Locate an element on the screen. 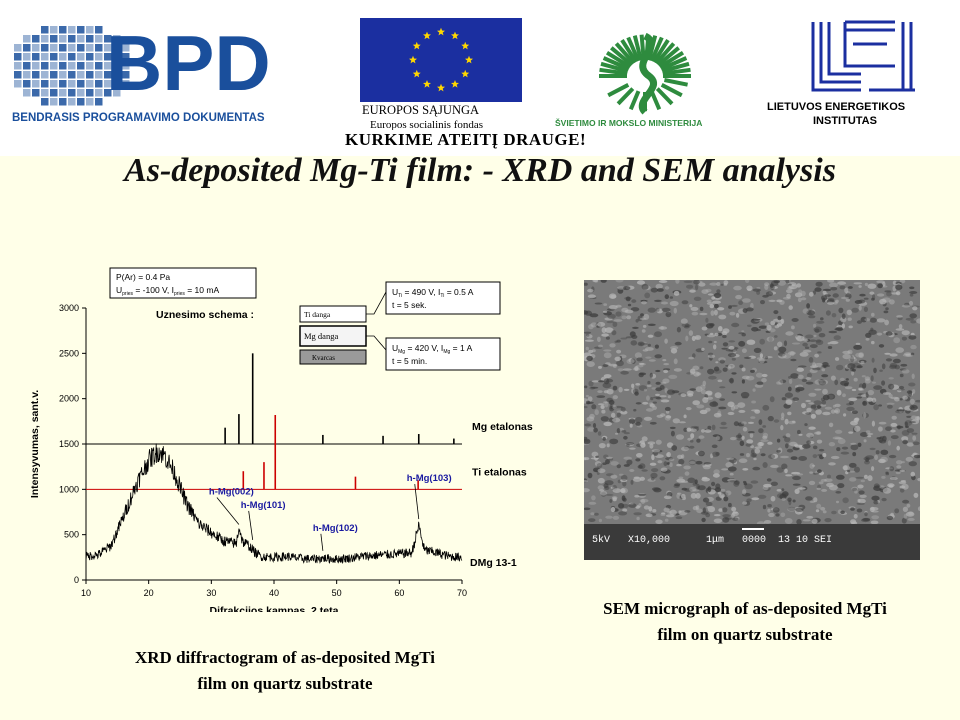 The image size is (960, 720). y-tick-label: 1000 is located at coordinates (69, 489).